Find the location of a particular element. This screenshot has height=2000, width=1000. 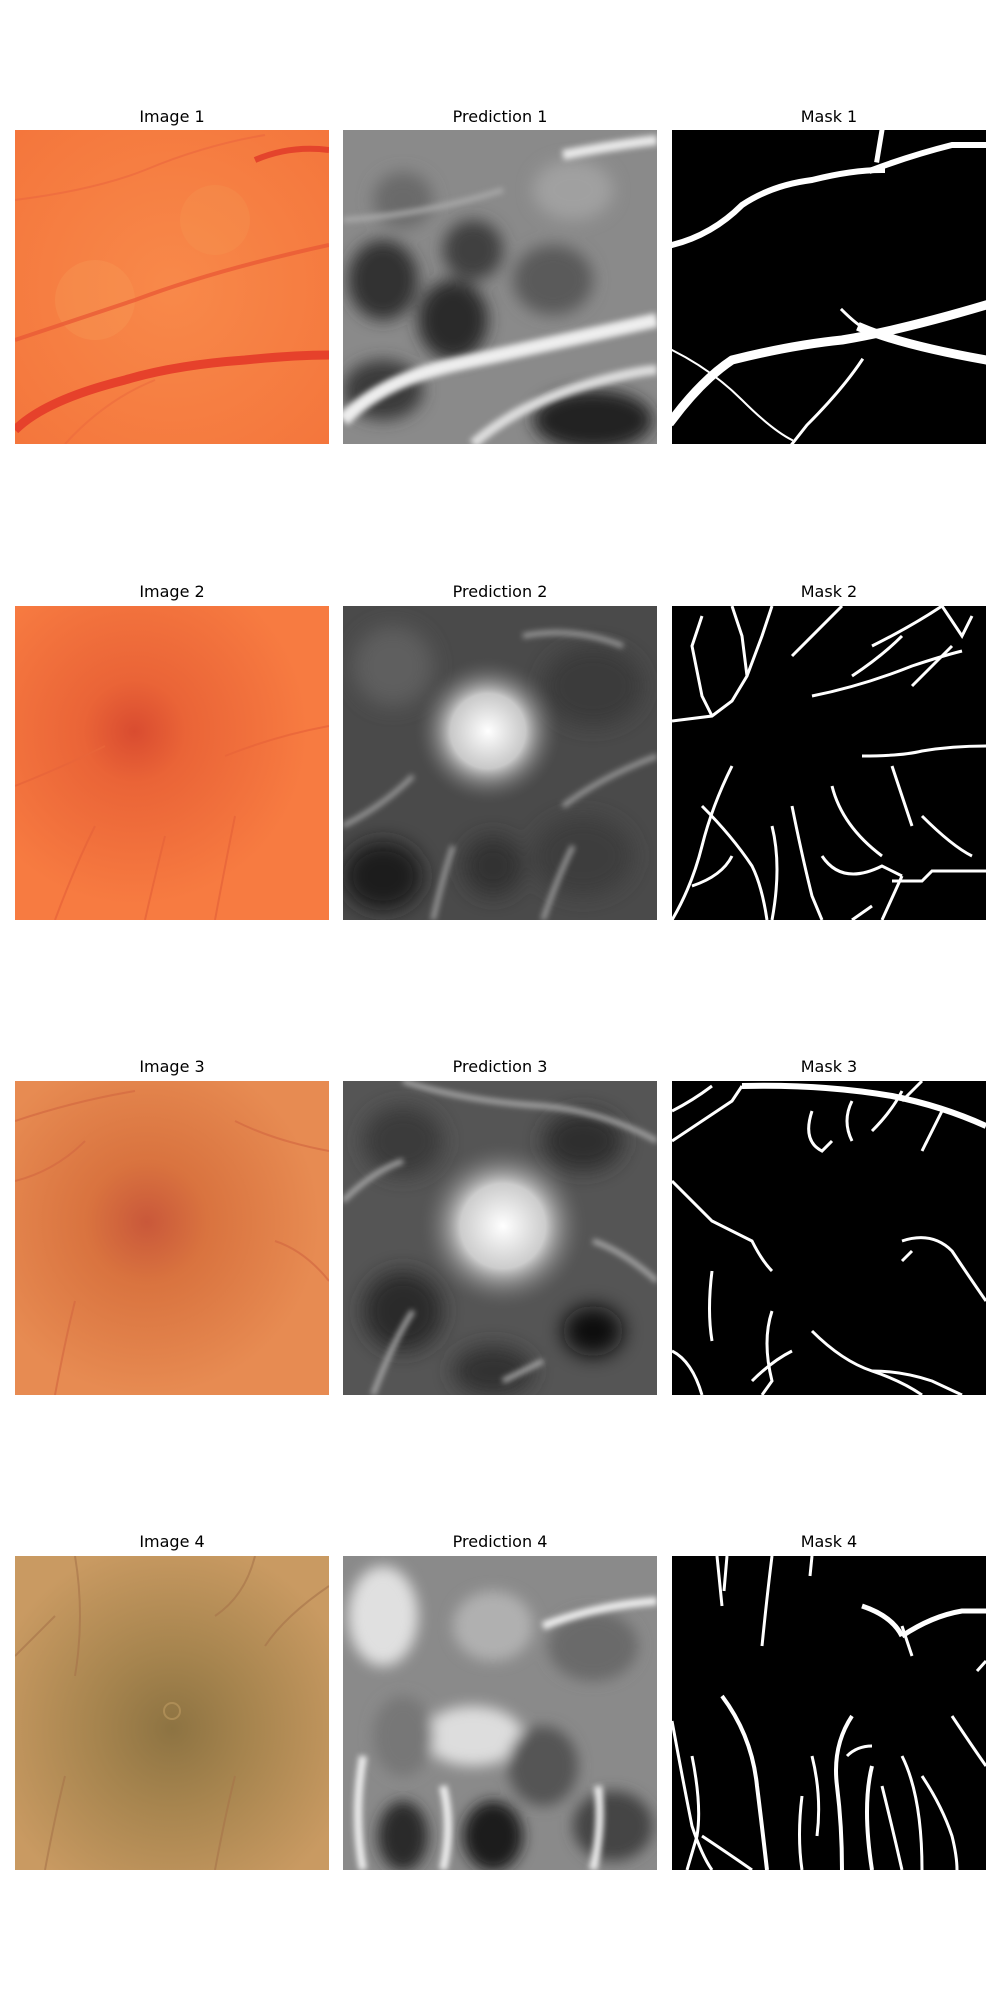

prediction-4-title: Prediction 4 is located at coordinates (500, 1541).